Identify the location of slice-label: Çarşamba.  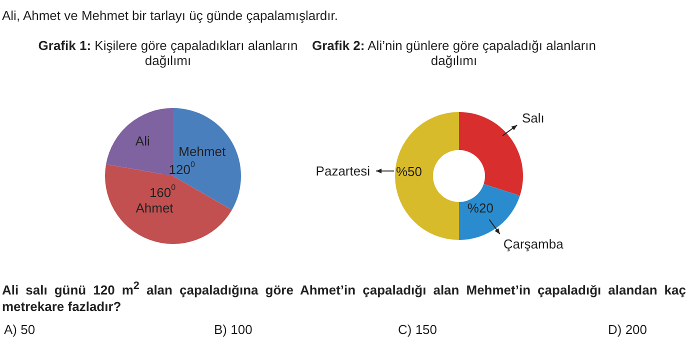
(533, 244).